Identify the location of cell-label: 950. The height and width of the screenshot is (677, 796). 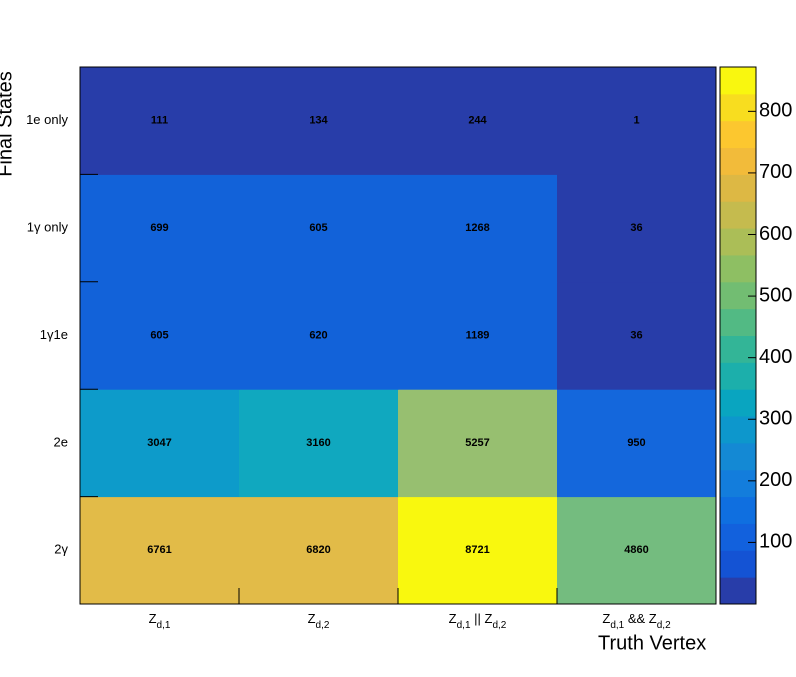
(636, 443).